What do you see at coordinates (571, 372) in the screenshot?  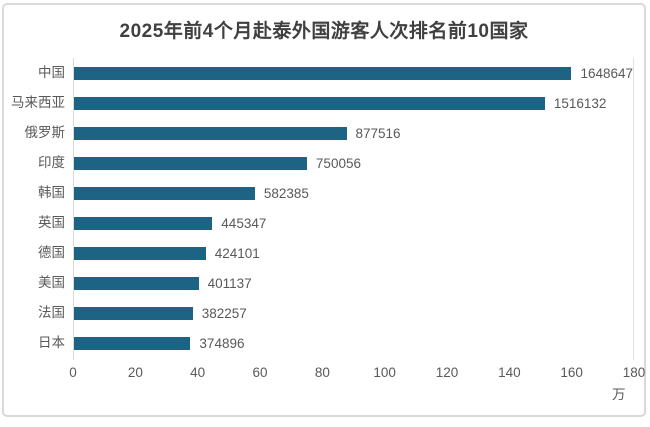 I see `x-tick-label: 160` at bounding box center [571, 372].